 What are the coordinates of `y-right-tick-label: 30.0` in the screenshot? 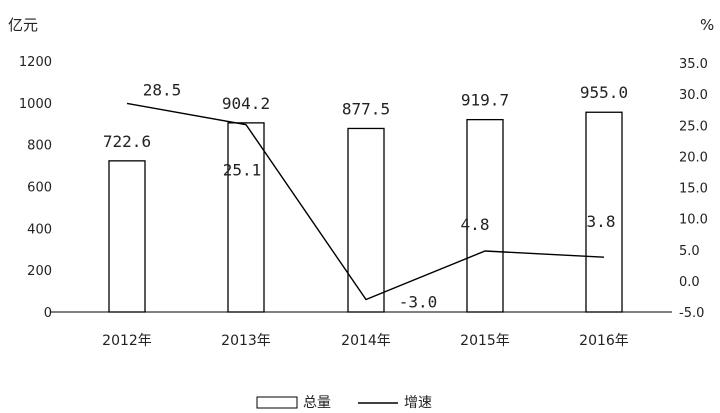 It's located at (693, 95).